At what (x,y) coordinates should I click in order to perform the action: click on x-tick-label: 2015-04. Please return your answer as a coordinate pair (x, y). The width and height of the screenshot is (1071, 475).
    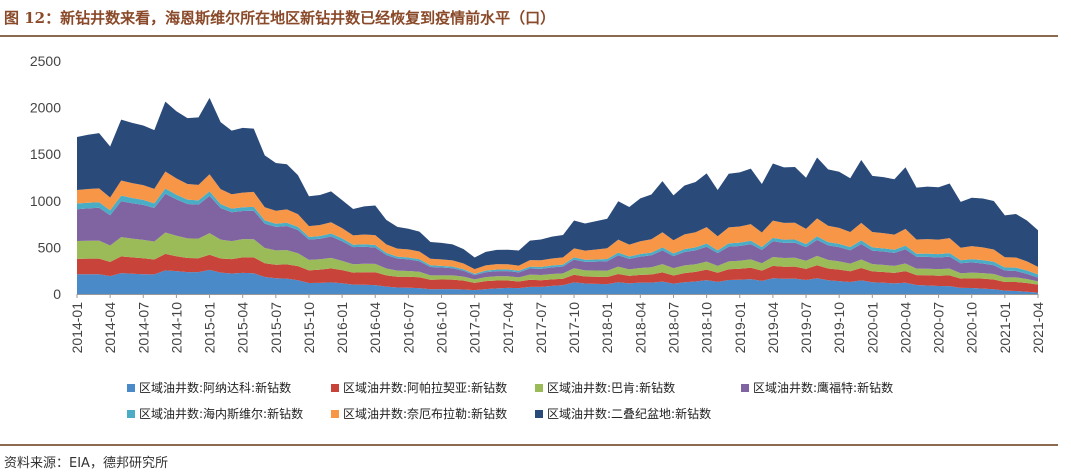
    Looking at the image, I should click on (243, 328).